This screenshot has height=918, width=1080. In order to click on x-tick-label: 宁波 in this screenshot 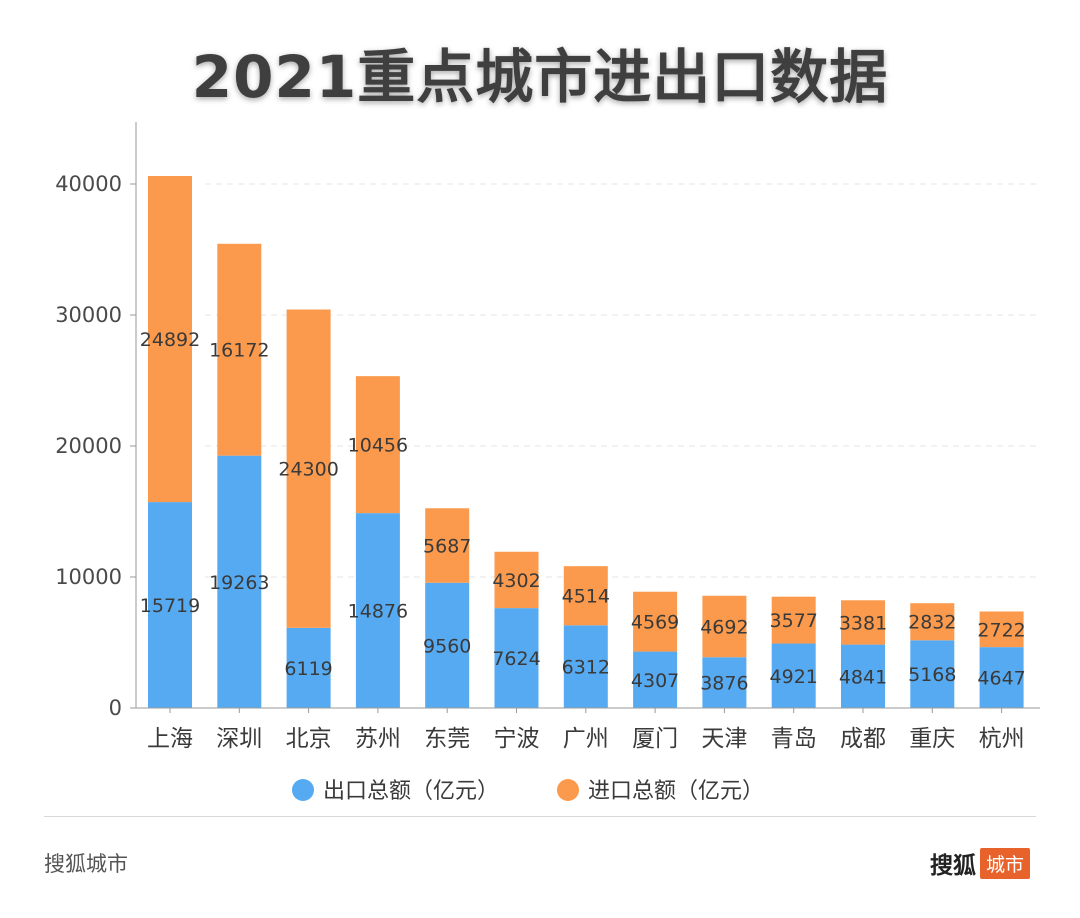, I will do `click(517, 739)`.